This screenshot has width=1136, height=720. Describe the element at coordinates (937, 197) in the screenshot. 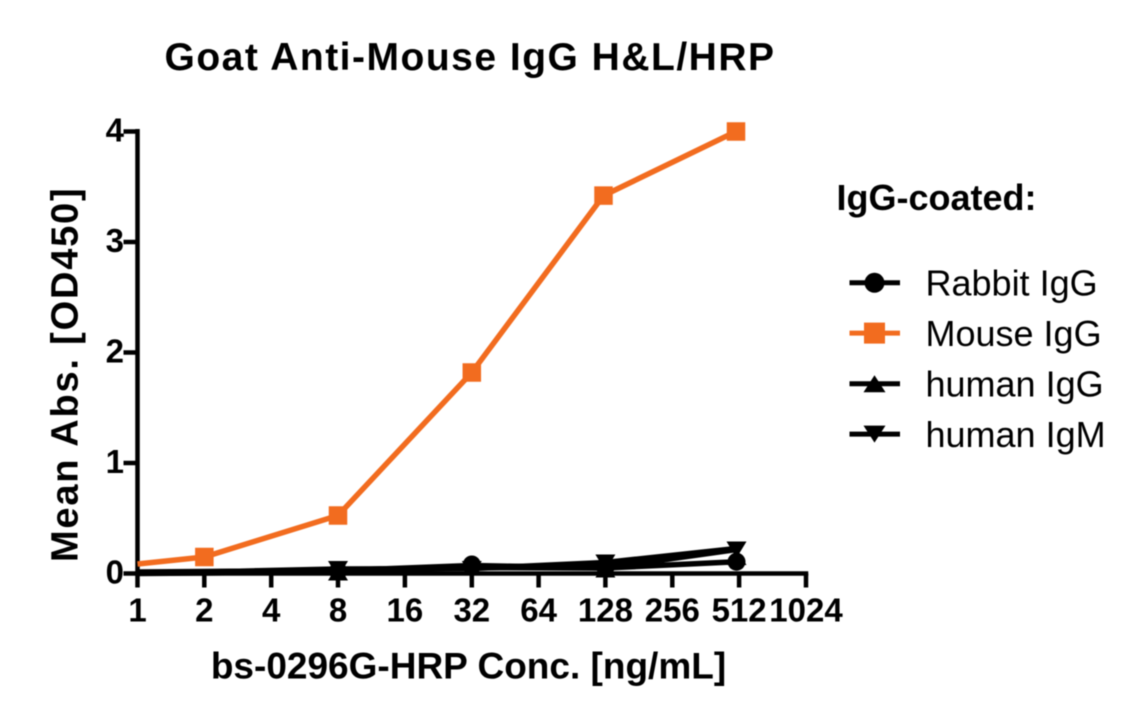

I see `svg-text: IgG-coated:` at that location.